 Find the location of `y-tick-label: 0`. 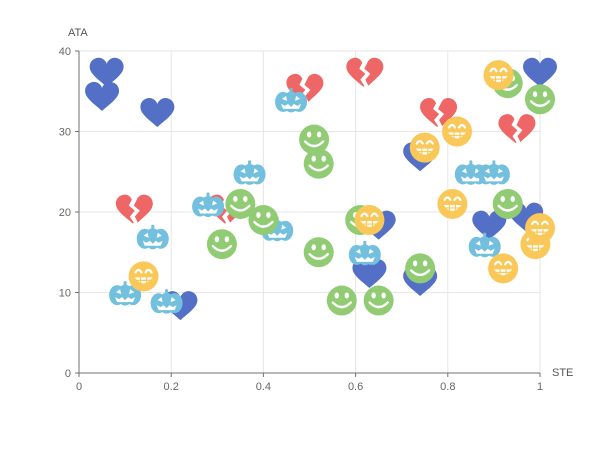

y-tick-label: 0 is located at coordinates (68, 374).